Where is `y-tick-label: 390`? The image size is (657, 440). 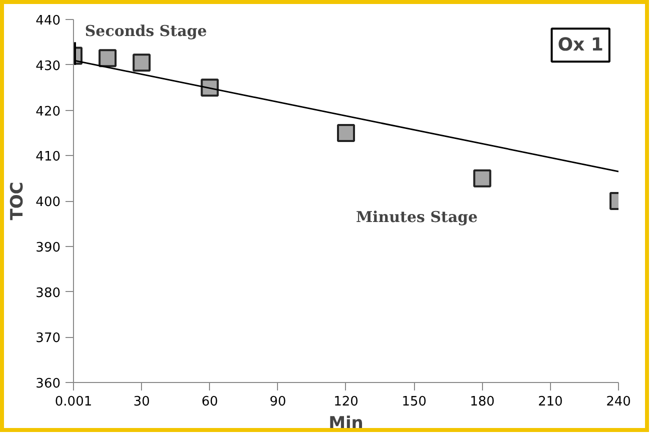
y-tick-label: 390 is located at coordinates (48, 248).